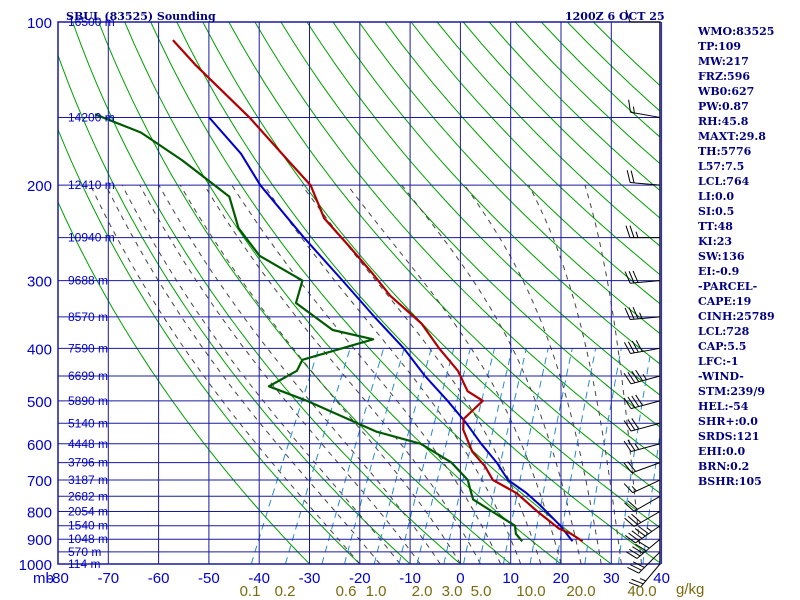  I want to click on index-item: L57:7.5, so click(721, 166).